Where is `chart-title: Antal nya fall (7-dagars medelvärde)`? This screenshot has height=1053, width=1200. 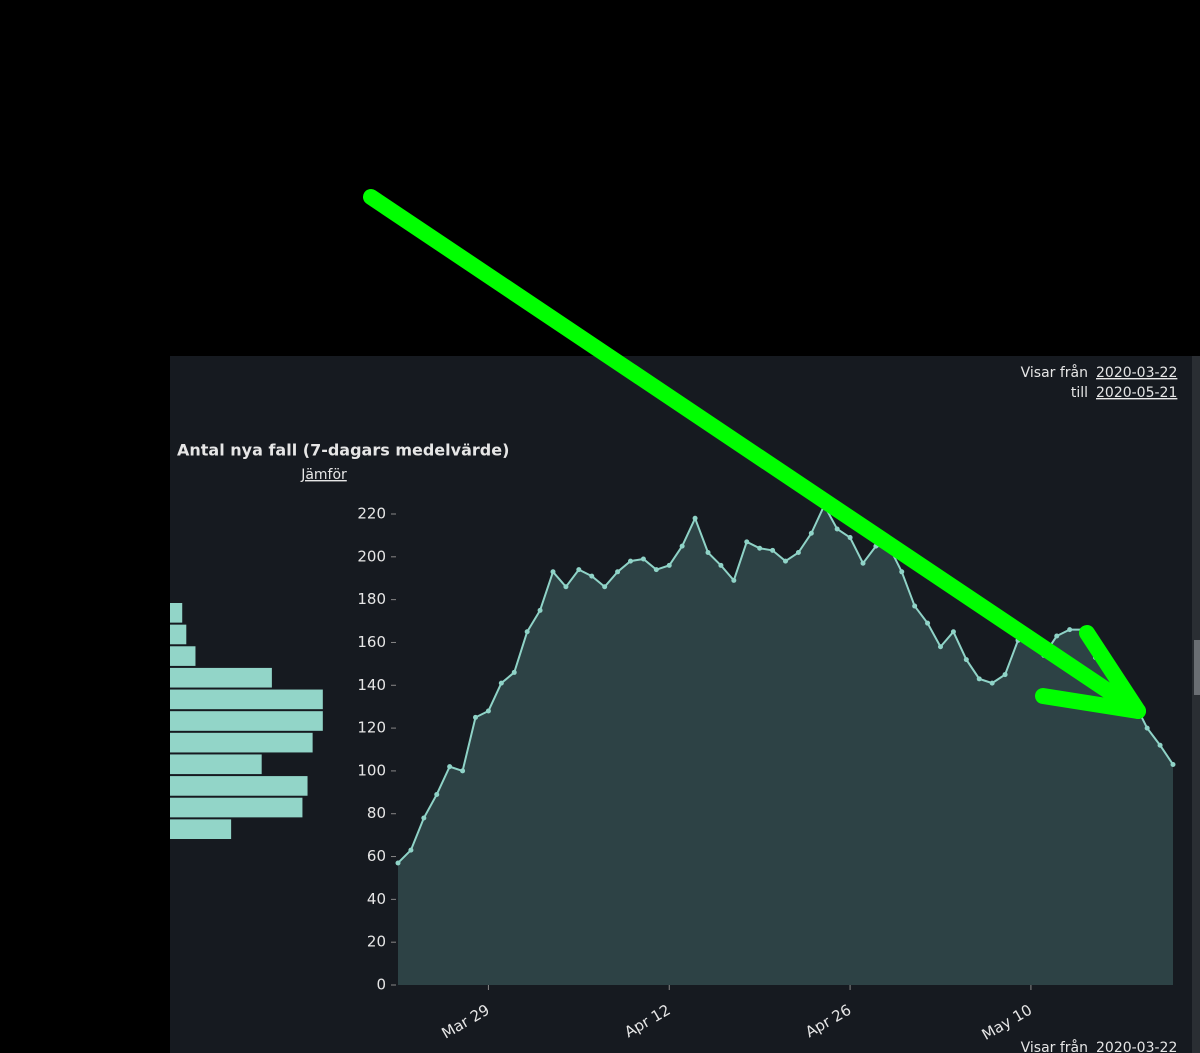 chart-title: Antal nya fall (7-dagars medelvärde) is located at coordinates (343, 450).